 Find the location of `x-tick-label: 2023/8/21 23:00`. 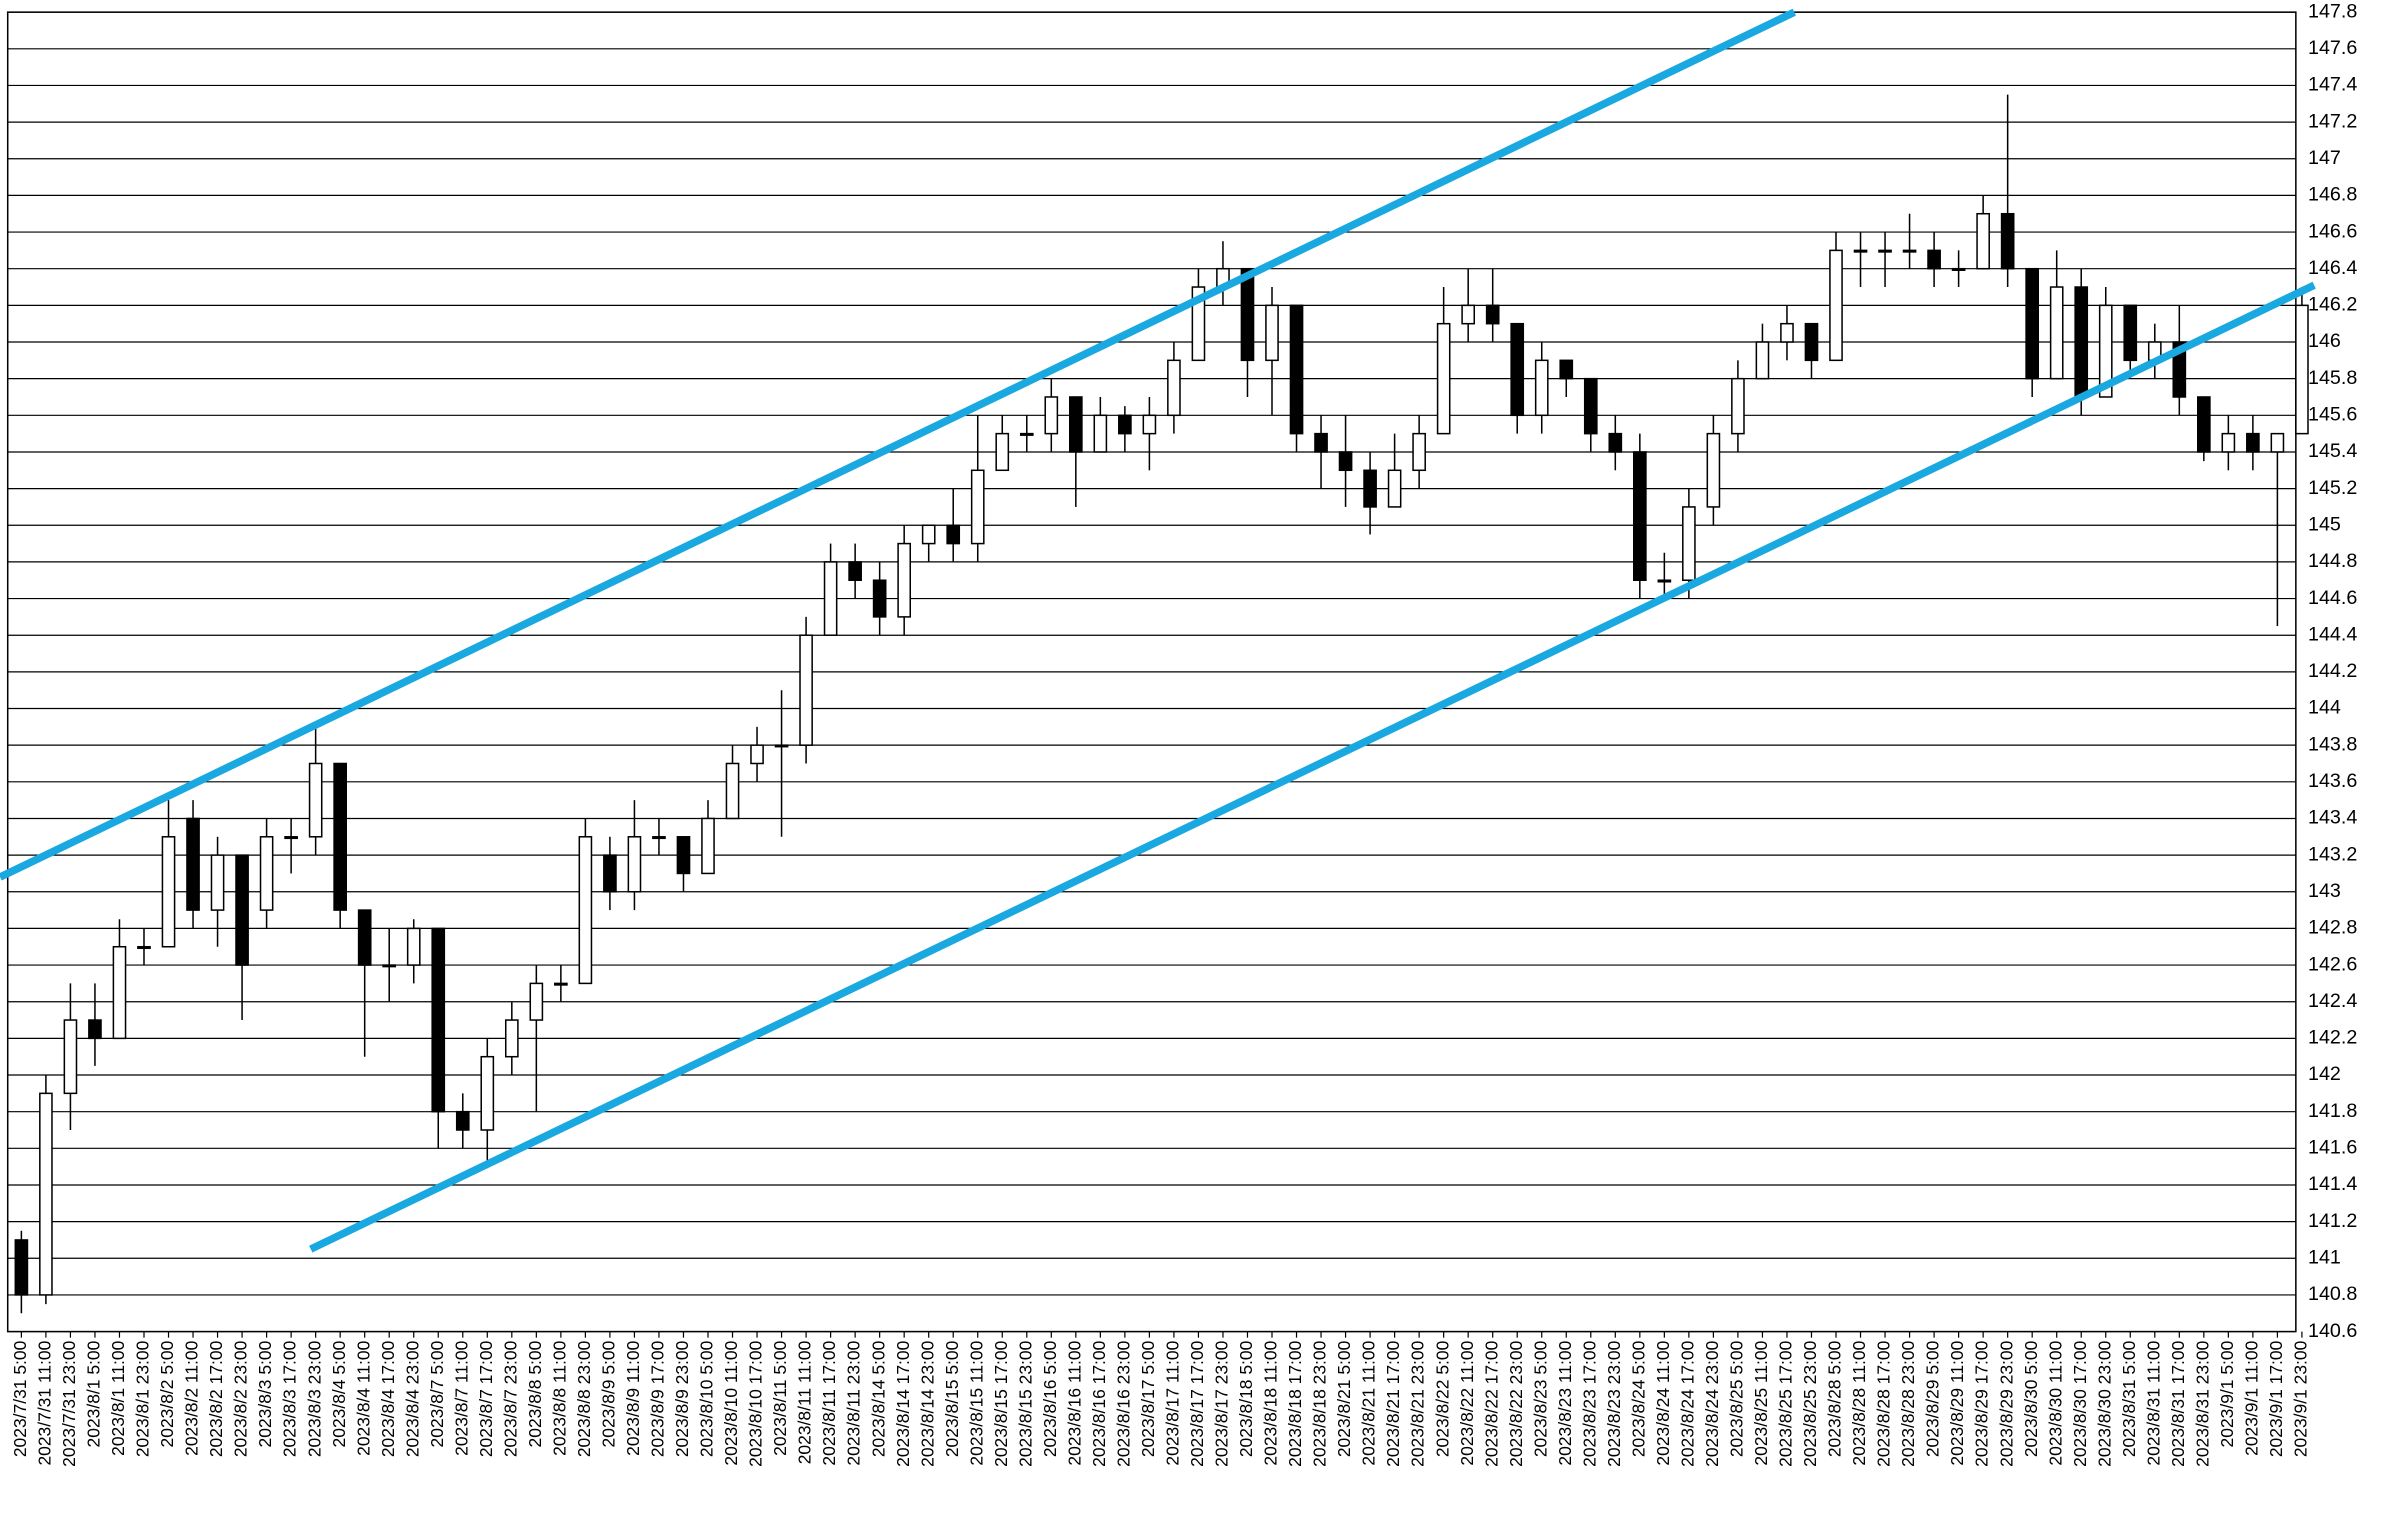

x-tick-label: 2023/8/21 23:00 is located at coordinates (1418, 1403).